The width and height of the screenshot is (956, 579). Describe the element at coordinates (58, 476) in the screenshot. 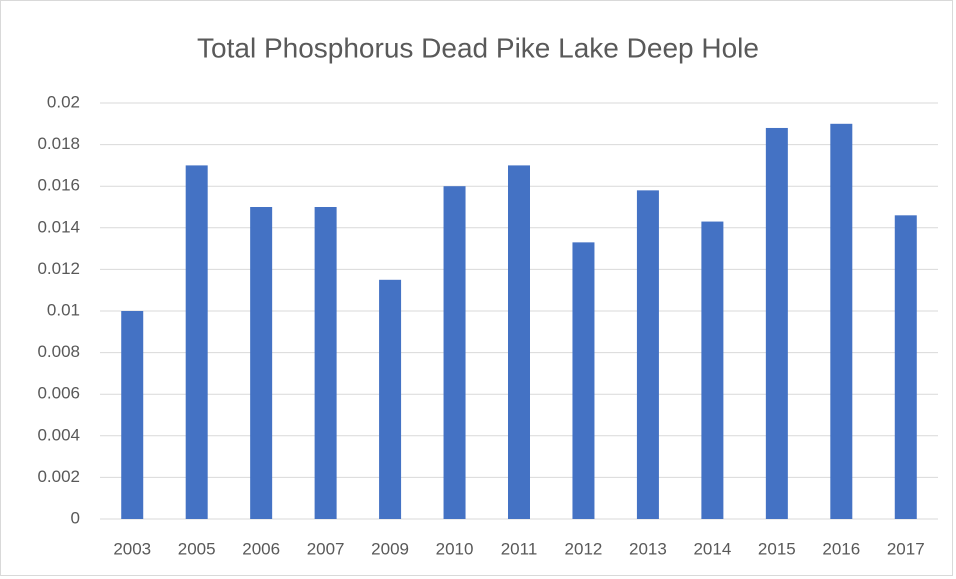

I see `y-tick-label: 0.002` at that location.